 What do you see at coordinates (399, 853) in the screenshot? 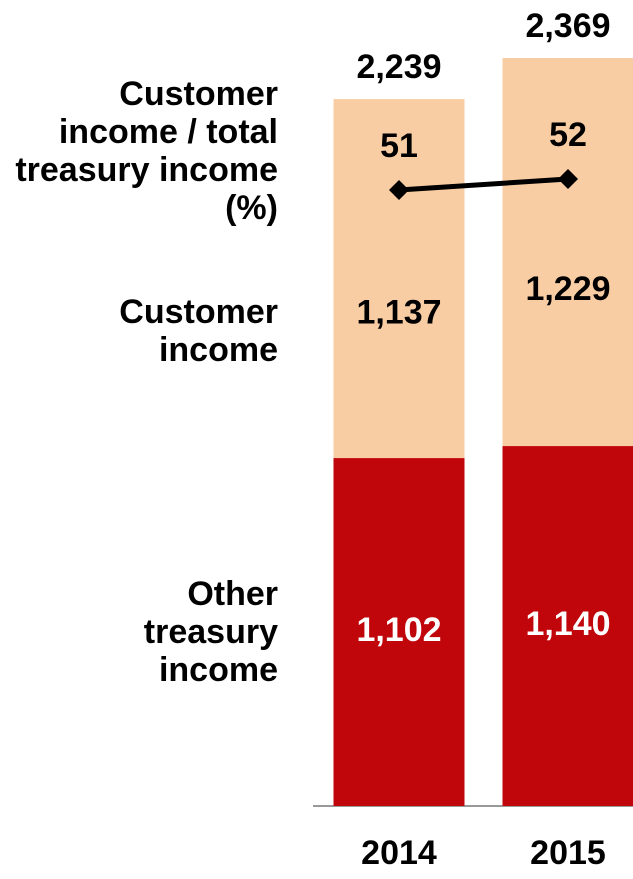
I see `x-tick-label: 2014` at bounding box center [399, 853].